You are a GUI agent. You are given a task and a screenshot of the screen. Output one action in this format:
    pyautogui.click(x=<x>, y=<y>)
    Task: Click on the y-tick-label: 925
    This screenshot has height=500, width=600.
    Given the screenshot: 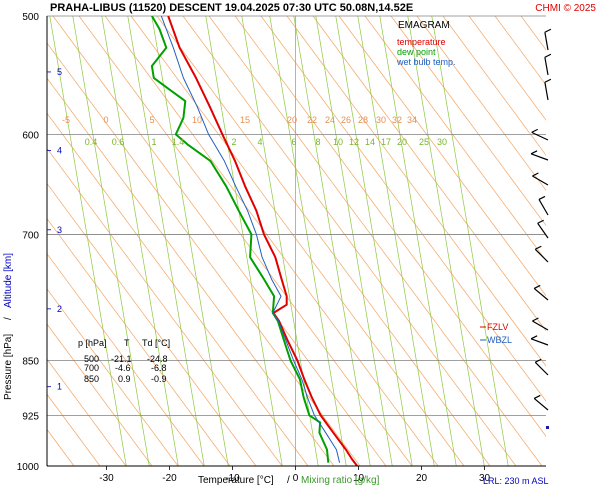 What is the action you would take?
    pyautogui.click(x=30, y=416)
    